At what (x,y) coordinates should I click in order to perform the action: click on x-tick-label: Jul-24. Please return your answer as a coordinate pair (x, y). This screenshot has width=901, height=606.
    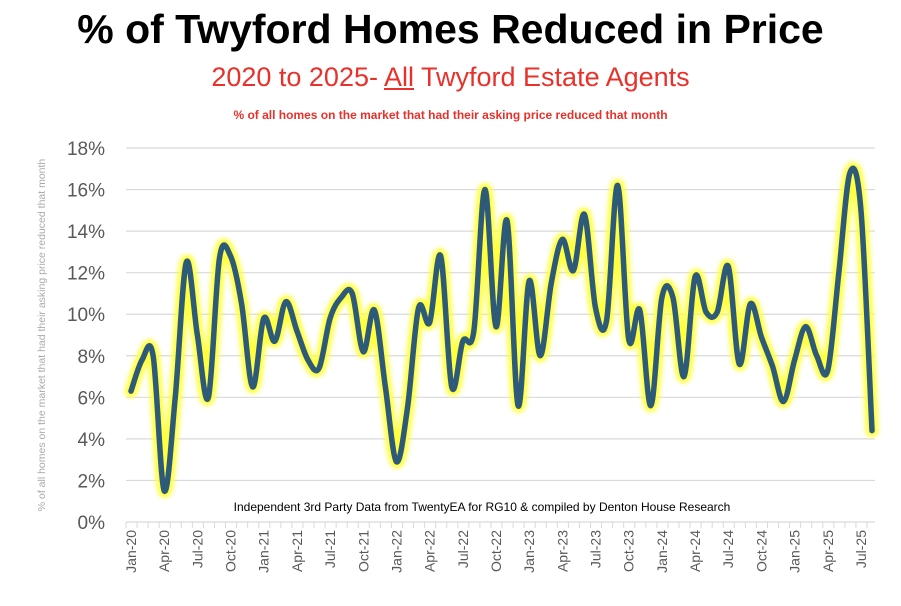
    Looking at the image, I should click on (728, 549).